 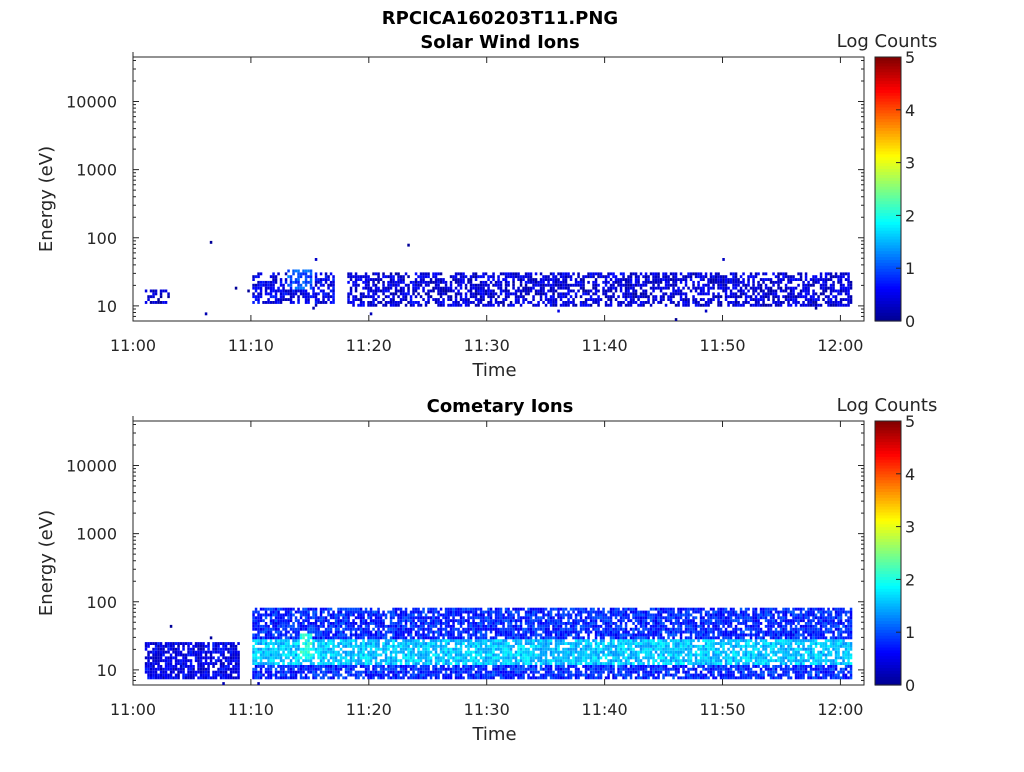 What do you see at coordinates (887, 41) in the screenshot?
I see `colorbar-label: Log Counts` at bounding box center [887, 41].